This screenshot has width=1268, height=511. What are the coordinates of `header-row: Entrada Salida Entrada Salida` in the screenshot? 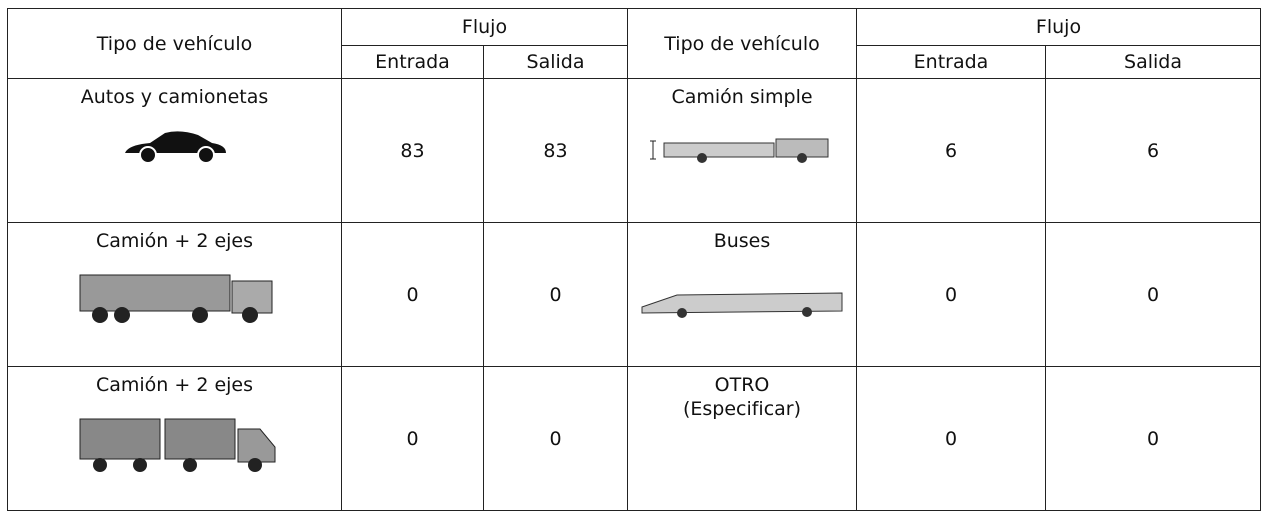 It's located at (634, 62).